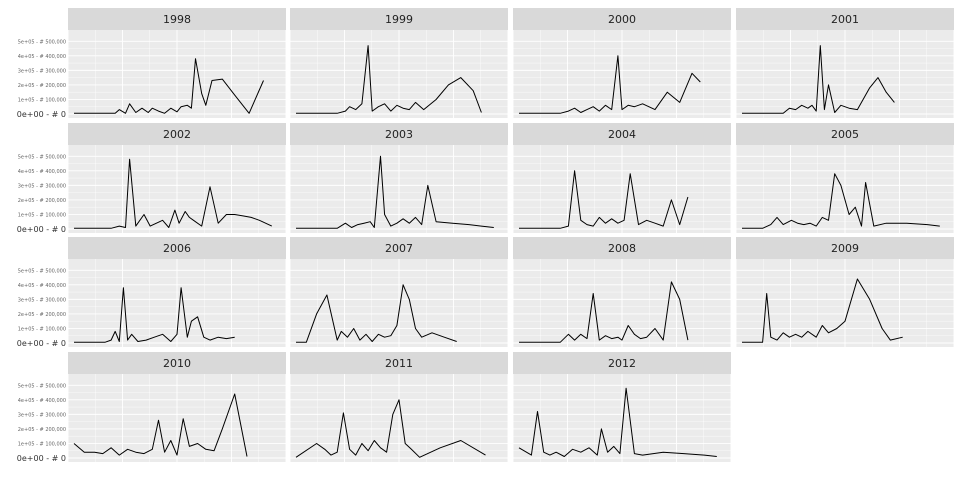 This screenshot has height=504, width=960. What do you see at coordinates (617, 422) in the screenshot?
I see `series-line-2012` at bounding box center [617, 422].